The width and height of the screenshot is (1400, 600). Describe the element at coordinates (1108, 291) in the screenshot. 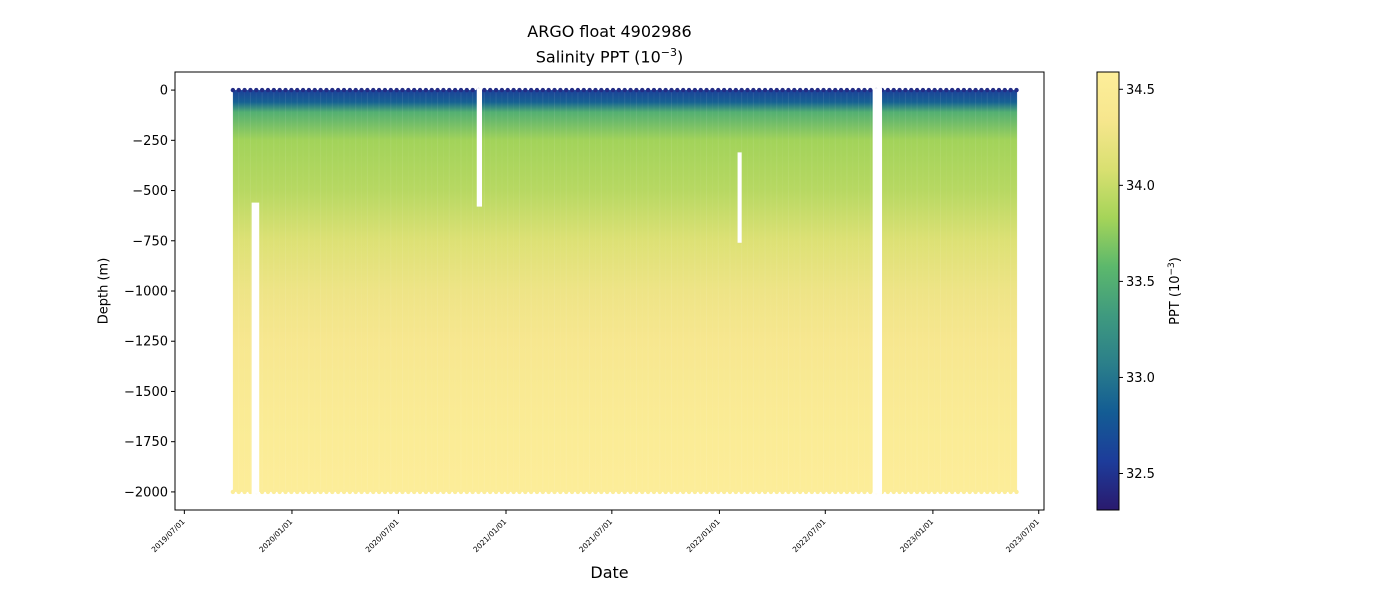

I see `colorbar` at that location.